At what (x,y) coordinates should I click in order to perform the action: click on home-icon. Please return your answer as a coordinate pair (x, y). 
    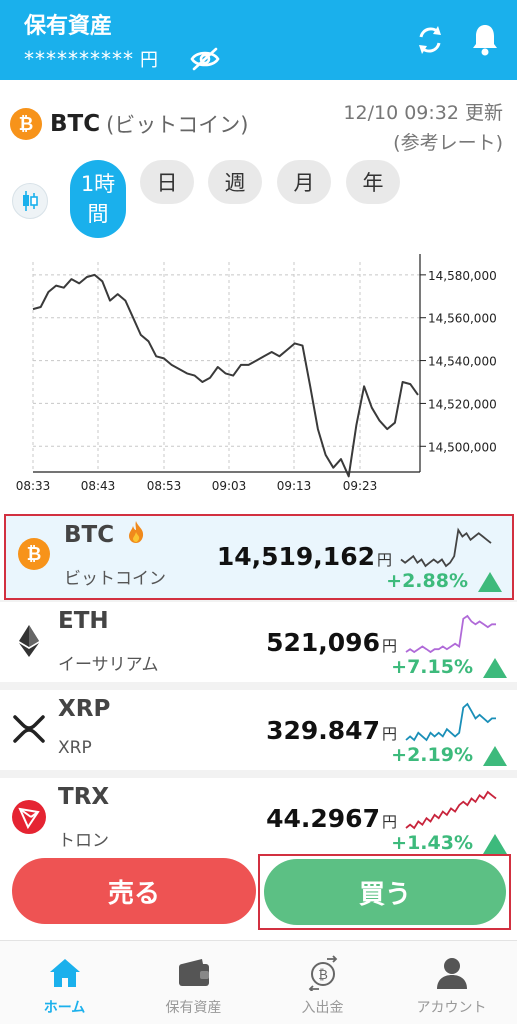
    Looking at the image, I should click on (65, 973).